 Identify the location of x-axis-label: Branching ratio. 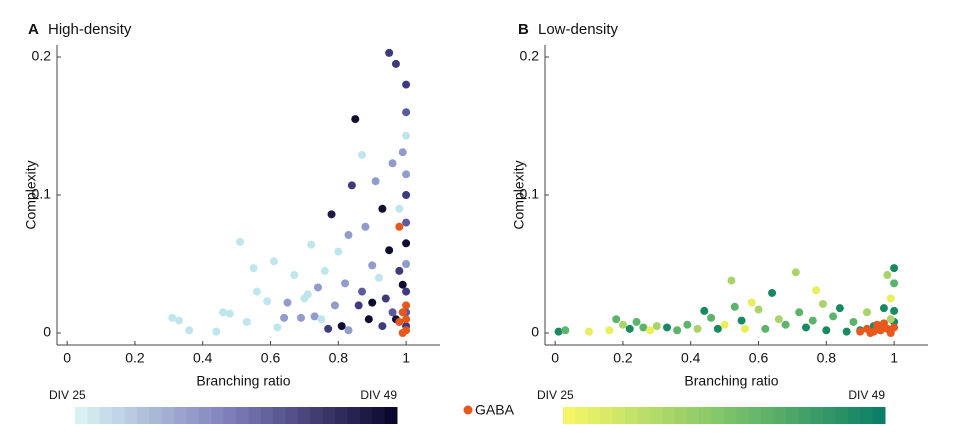
(243, 381).